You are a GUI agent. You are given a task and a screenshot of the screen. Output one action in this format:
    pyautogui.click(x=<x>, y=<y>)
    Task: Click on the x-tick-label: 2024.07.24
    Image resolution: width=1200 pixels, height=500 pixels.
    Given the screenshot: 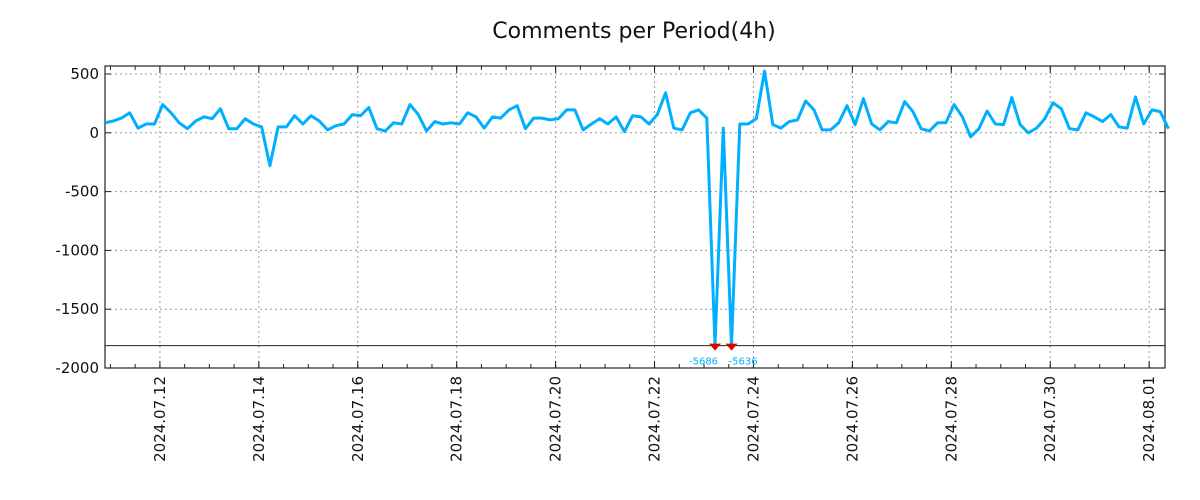 What is the action you would take?
    pyautogui.click(x=753, y=419)
    